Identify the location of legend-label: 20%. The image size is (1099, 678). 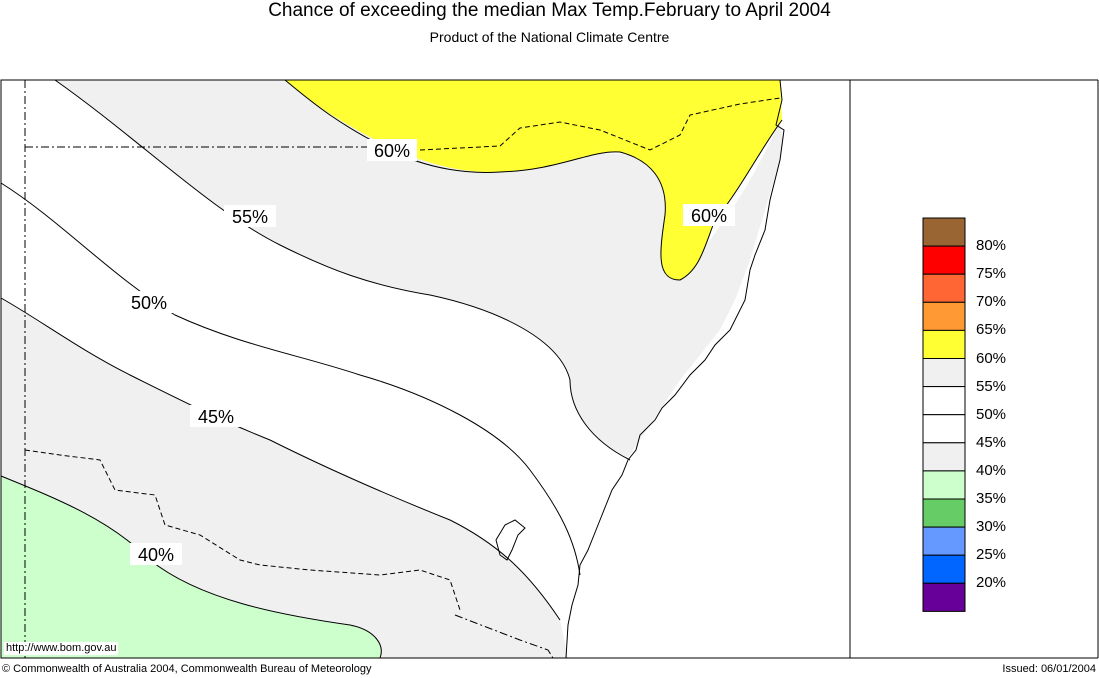
(991, 583).